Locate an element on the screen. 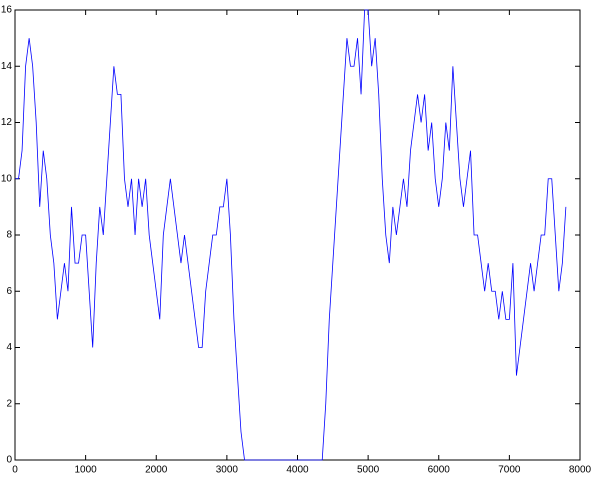  y-tick-label: 10 is located at coordinates (7, 178).